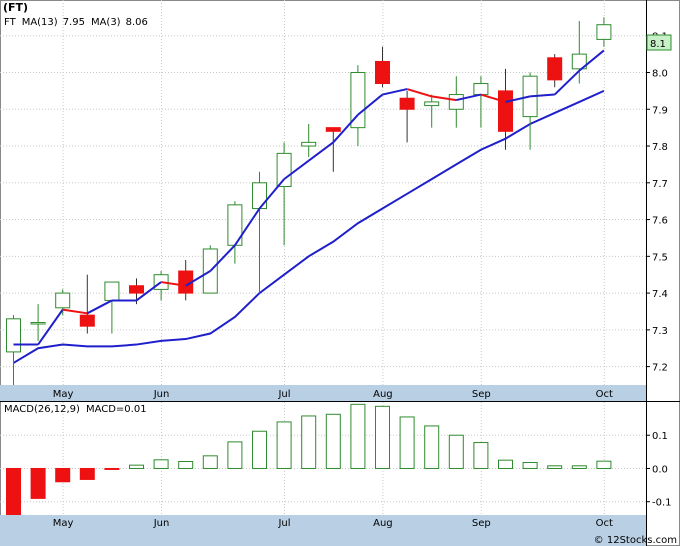  Describe the element at coordinates (658, 44) in the screenshot. I see `last-price-text: 8.1` at that location.